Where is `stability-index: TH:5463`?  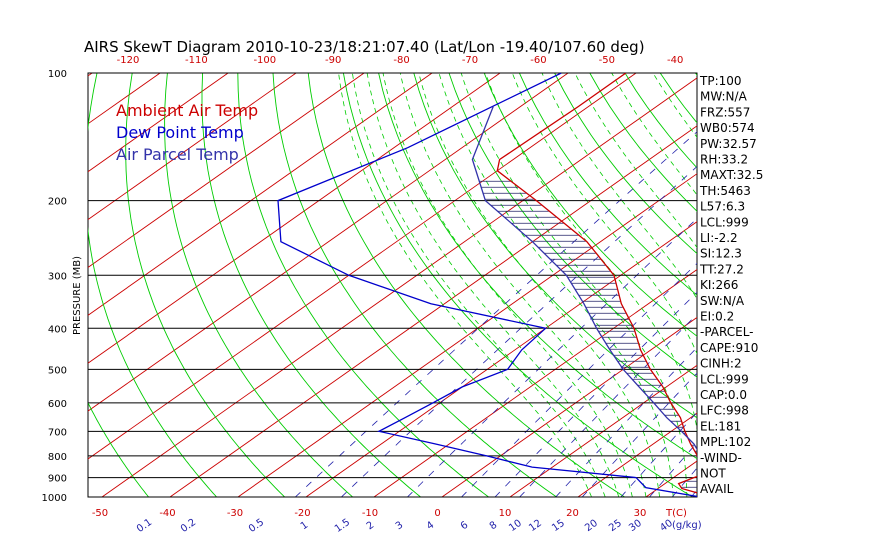 stability-index: TH:5463 is located at coordinates (725, 191).